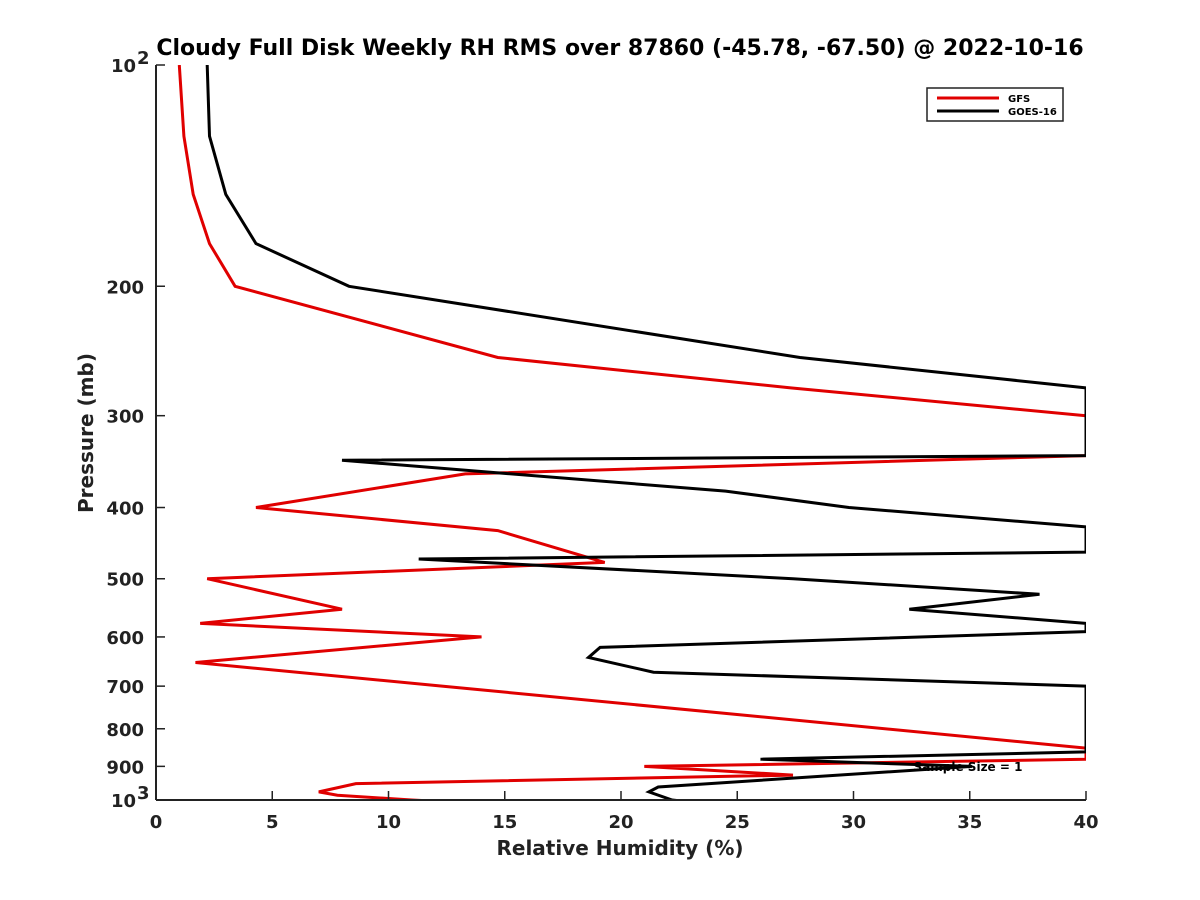 The width and height of the screenshot is (1200, 900). Describe the element at coordinates (388, 822) in the screenshot. I see `x-tick-label: 10` at that location.